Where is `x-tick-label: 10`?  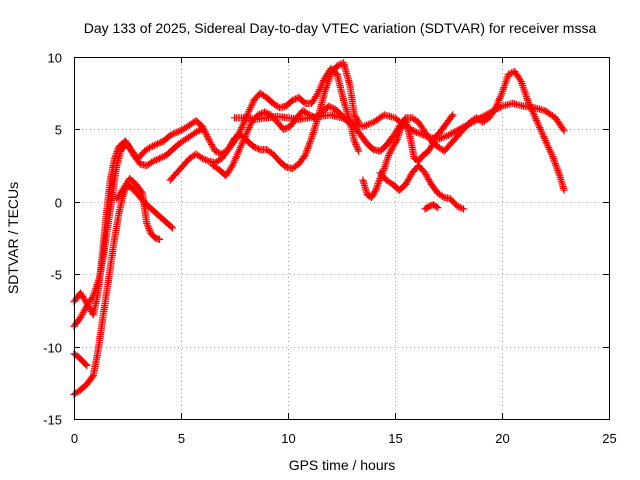 x-tick-label: 10 is located at coordinates (288, 438).